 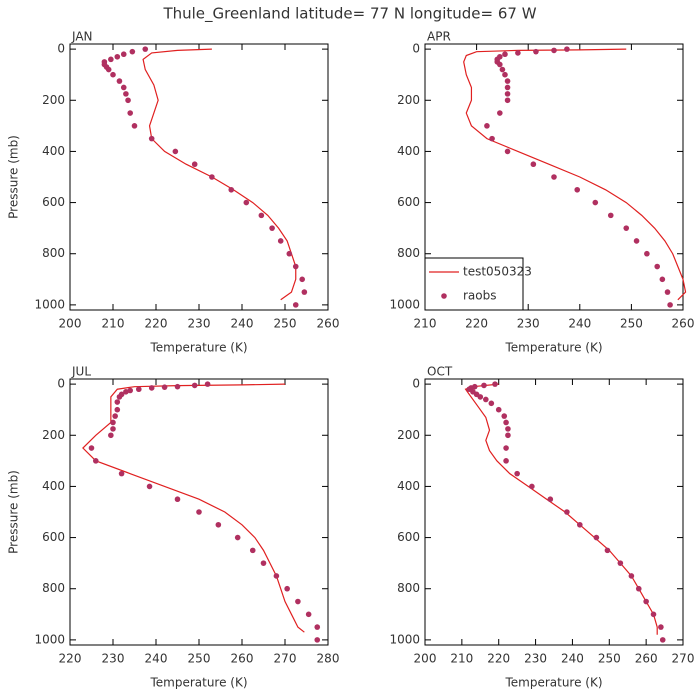 I want to click on x-tick-label: 270, so click(x=285, y=659).